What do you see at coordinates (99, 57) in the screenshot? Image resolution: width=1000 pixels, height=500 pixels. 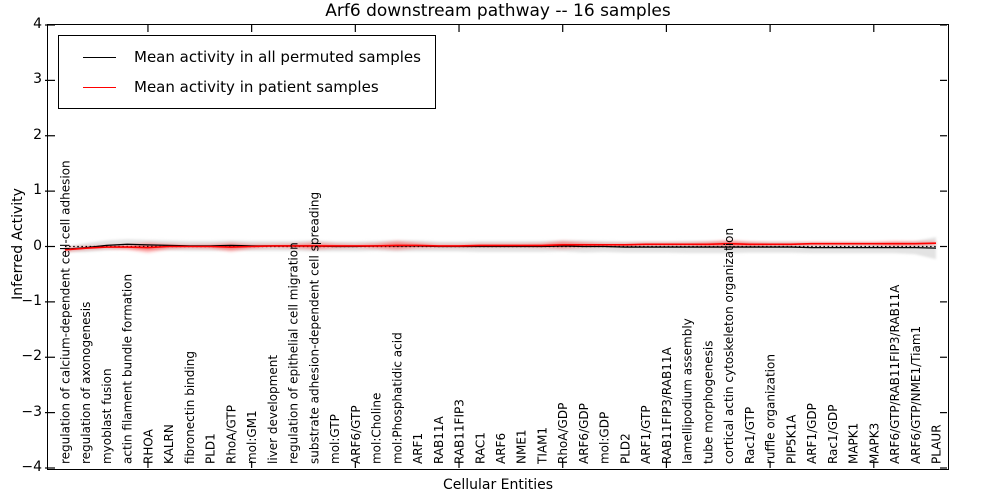 I see `legend-line-permuted-icon` at bounding box center [99, 57].